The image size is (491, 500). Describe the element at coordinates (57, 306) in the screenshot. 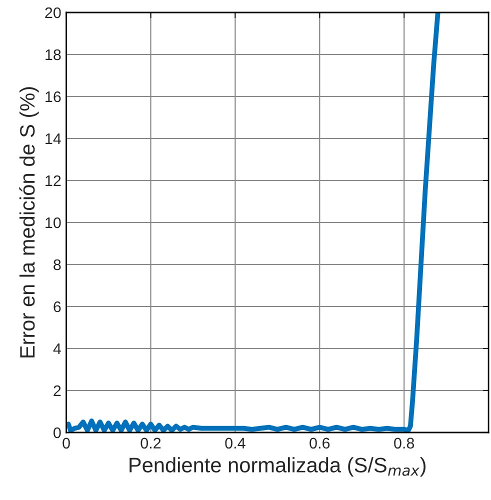

I see `y-tick-label: 6` at that location.